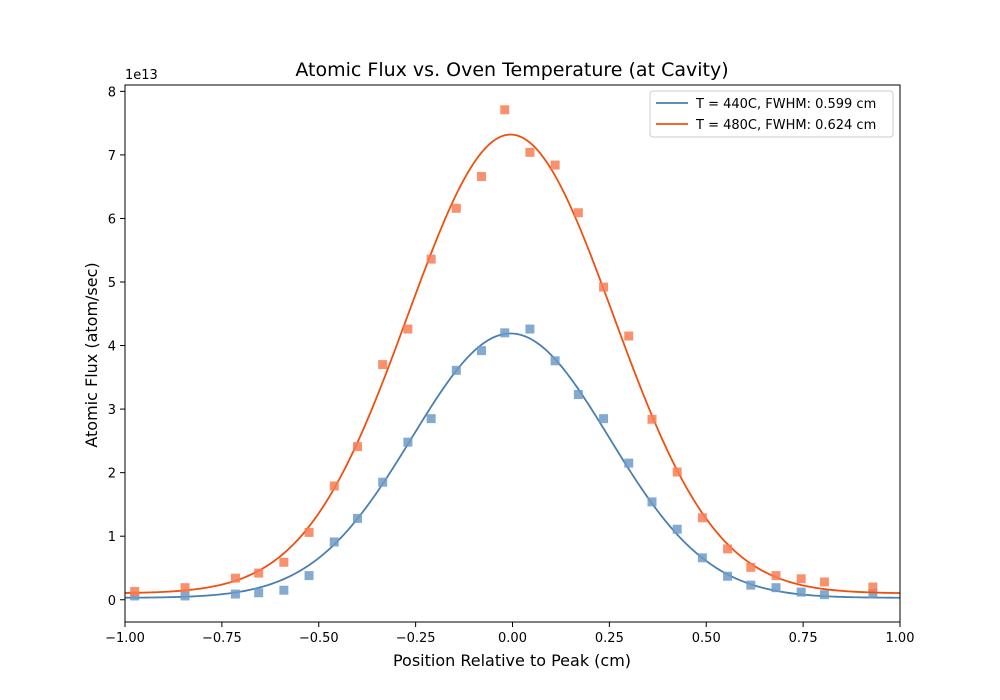  Describe the element at coordinates (112, 537) in the screenshot. I see `y-tick-label: 1` at that location.